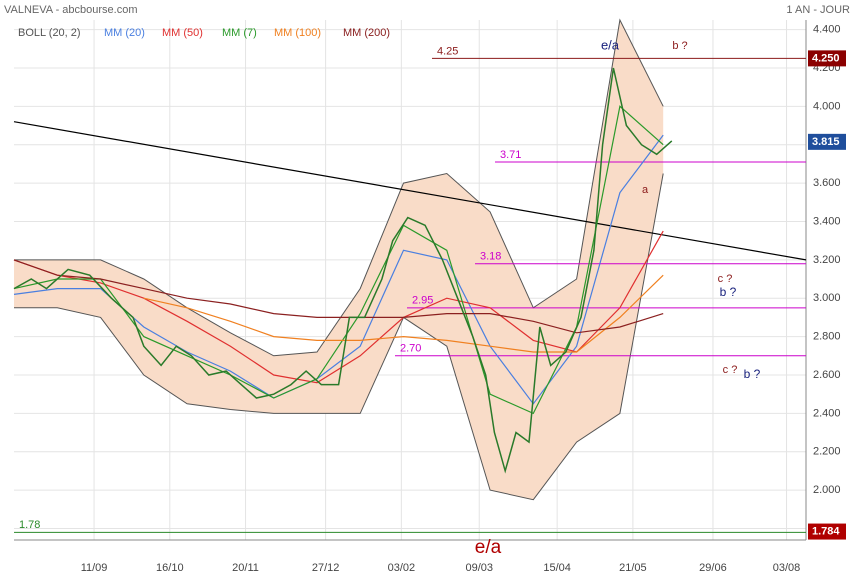  I want to click on x-tick-label: 09/03, so click(479, 568).